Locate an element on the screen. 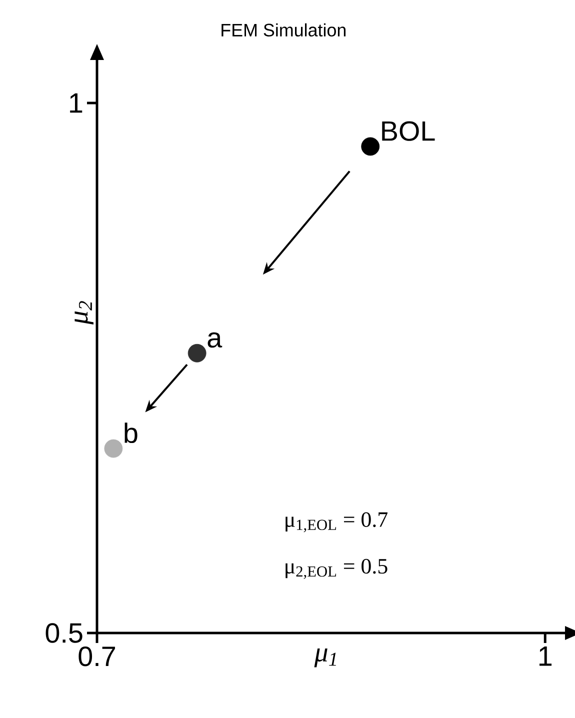  x-axis-title: μ$_{1}$ is located at coordinates (325, 658).